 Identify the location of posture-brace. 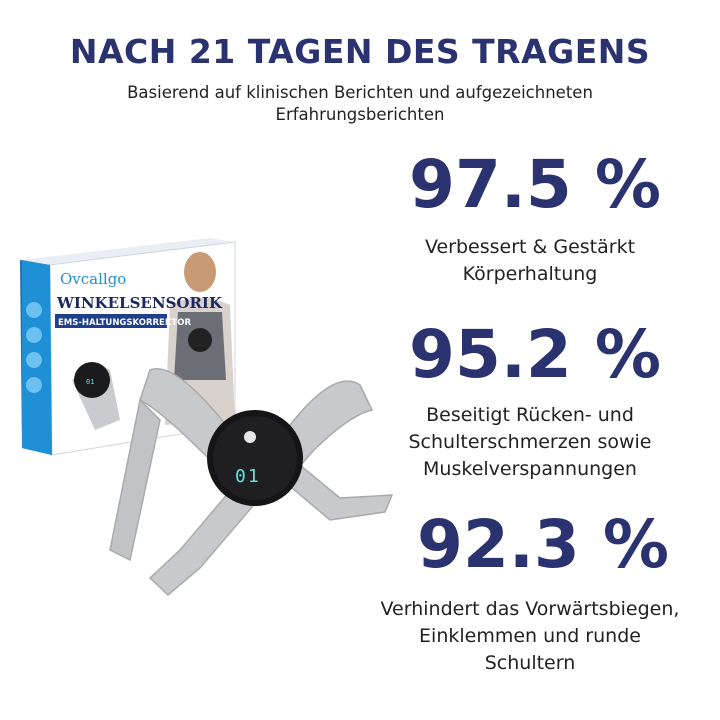
(251, 482).